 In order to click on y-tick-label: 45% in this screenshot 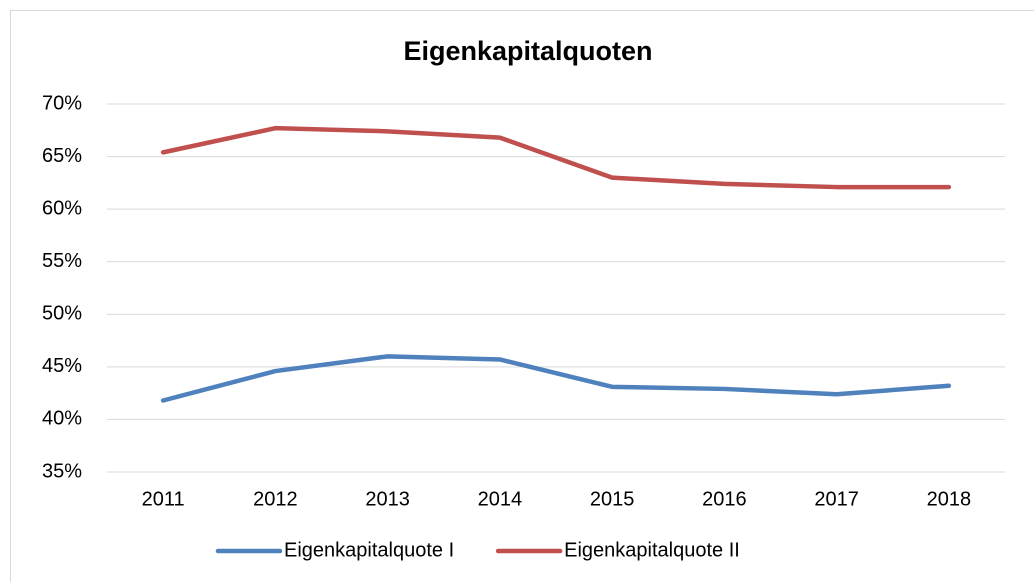, I will do `click(62, 366)`.